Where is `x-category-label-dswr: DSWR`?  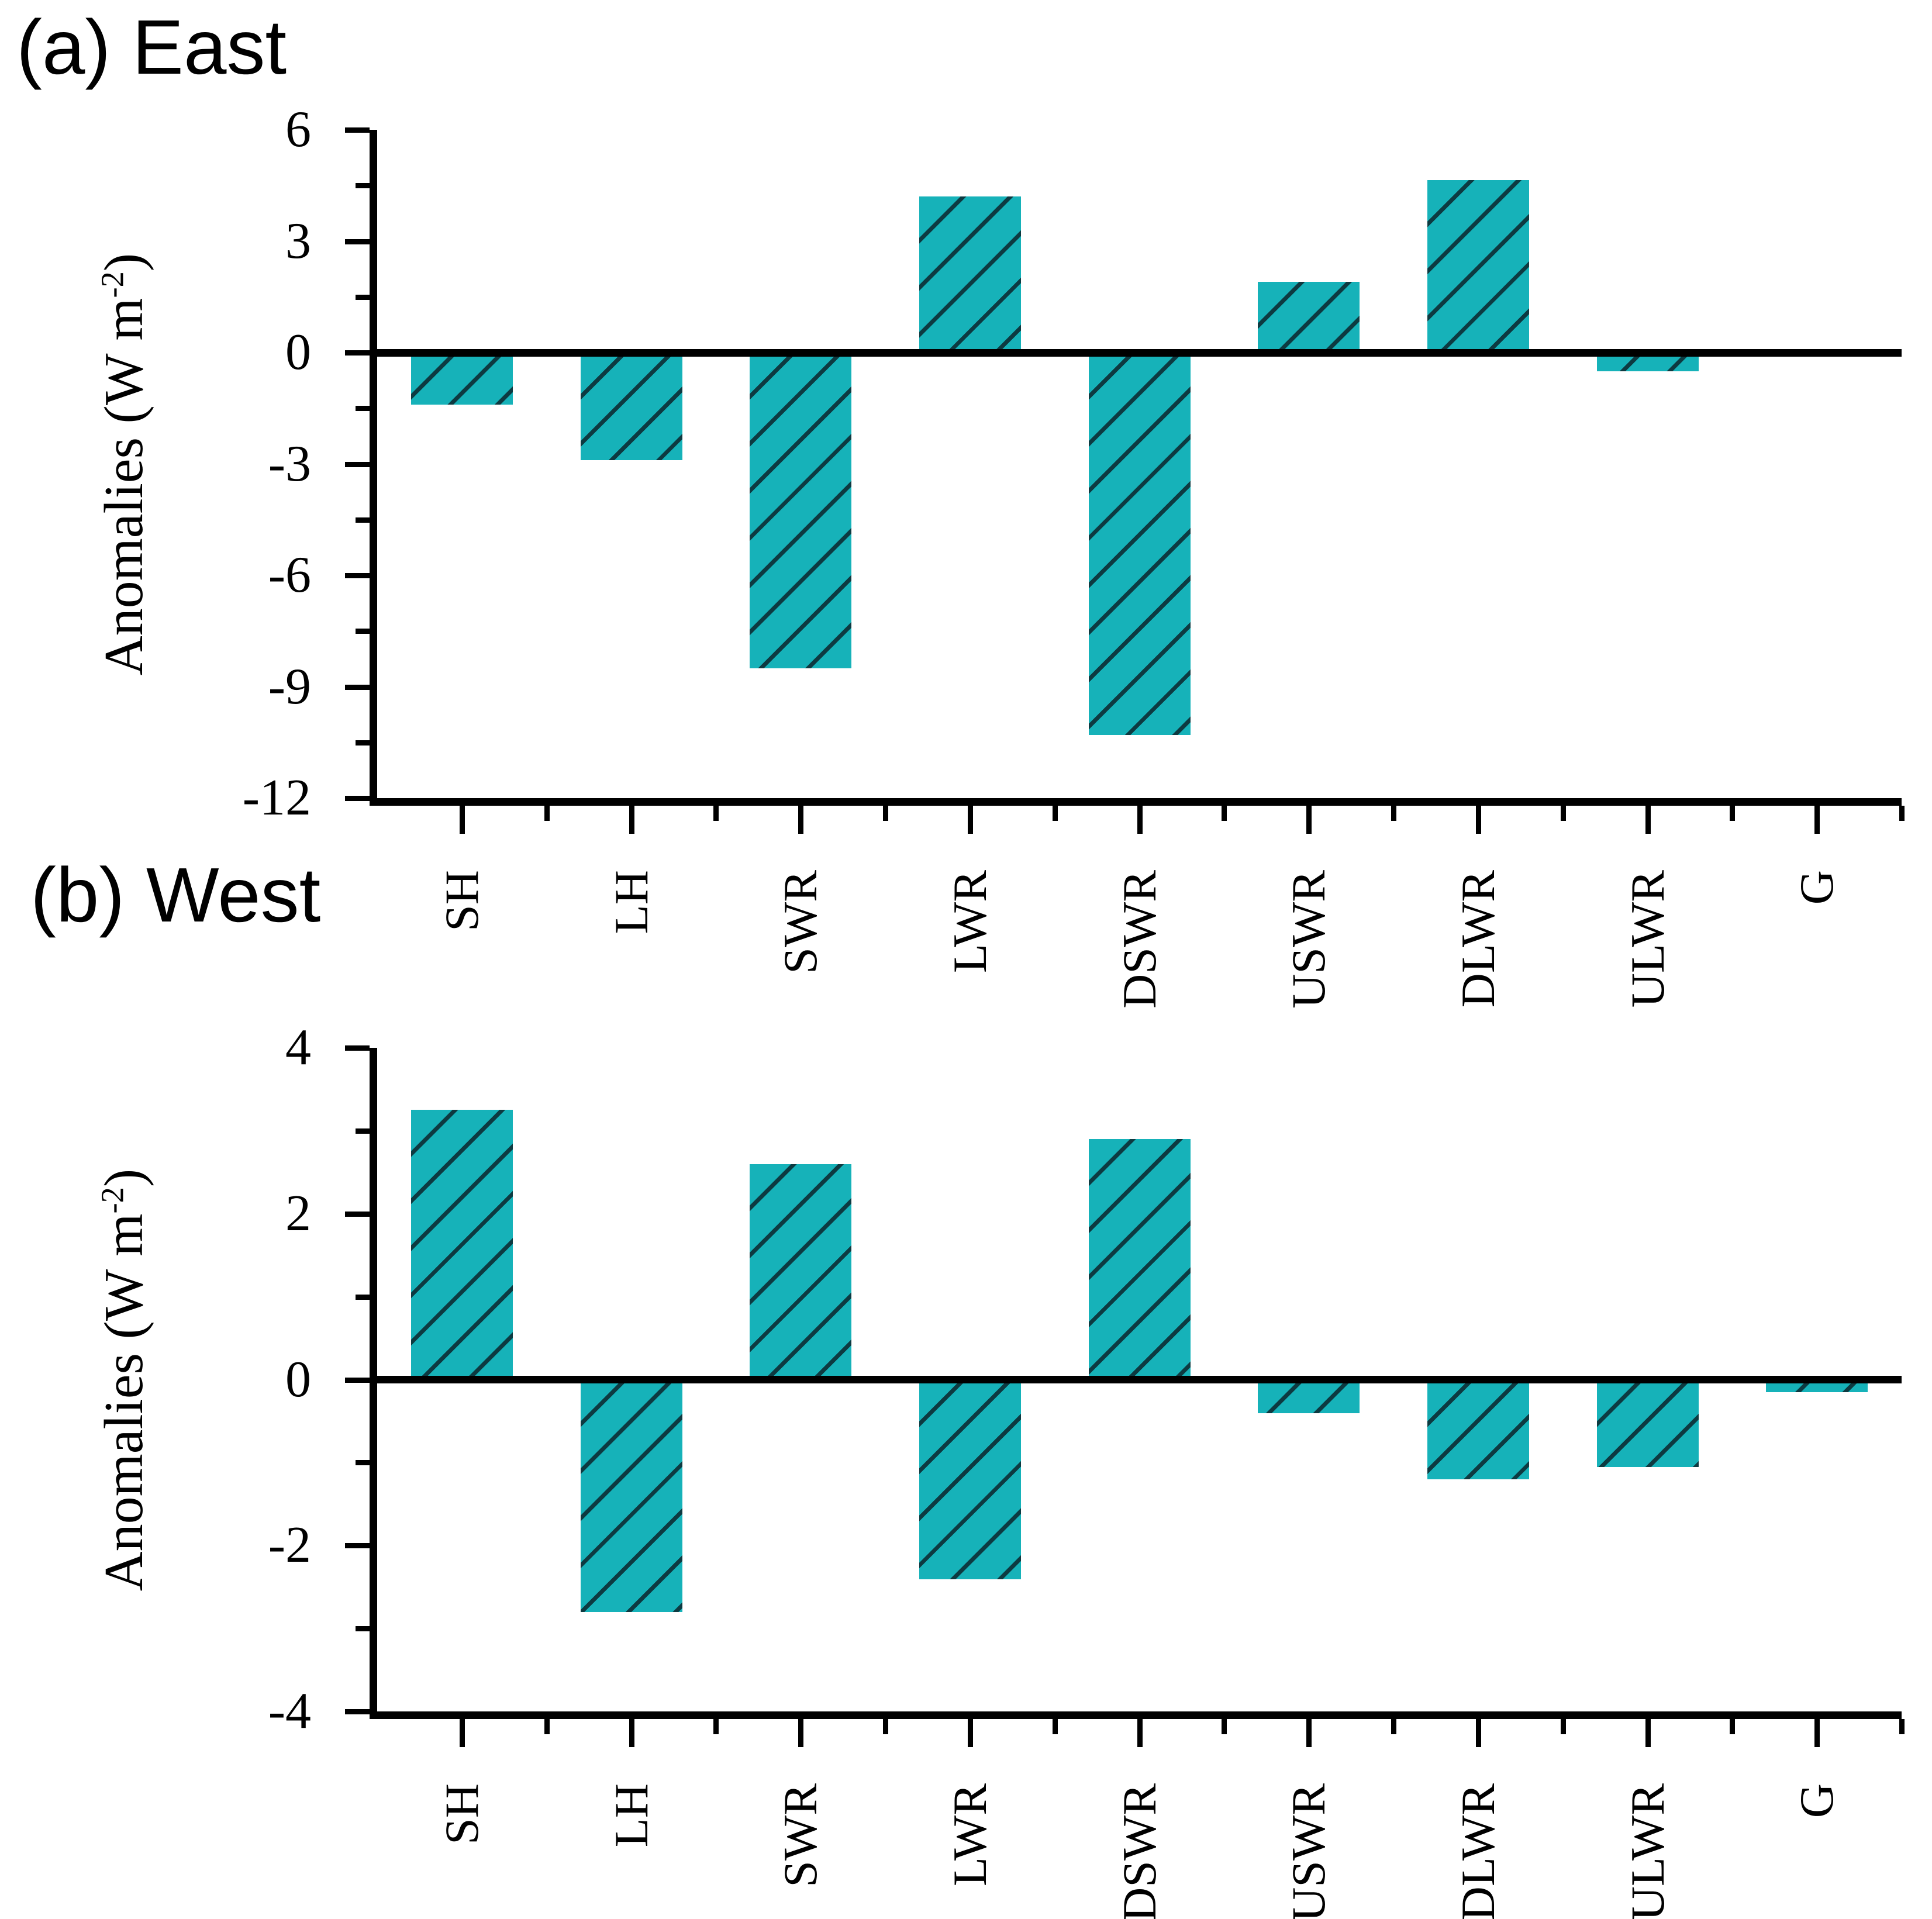
x-category-label-dswr: DSWR is located at coordinates (1139, 1851).